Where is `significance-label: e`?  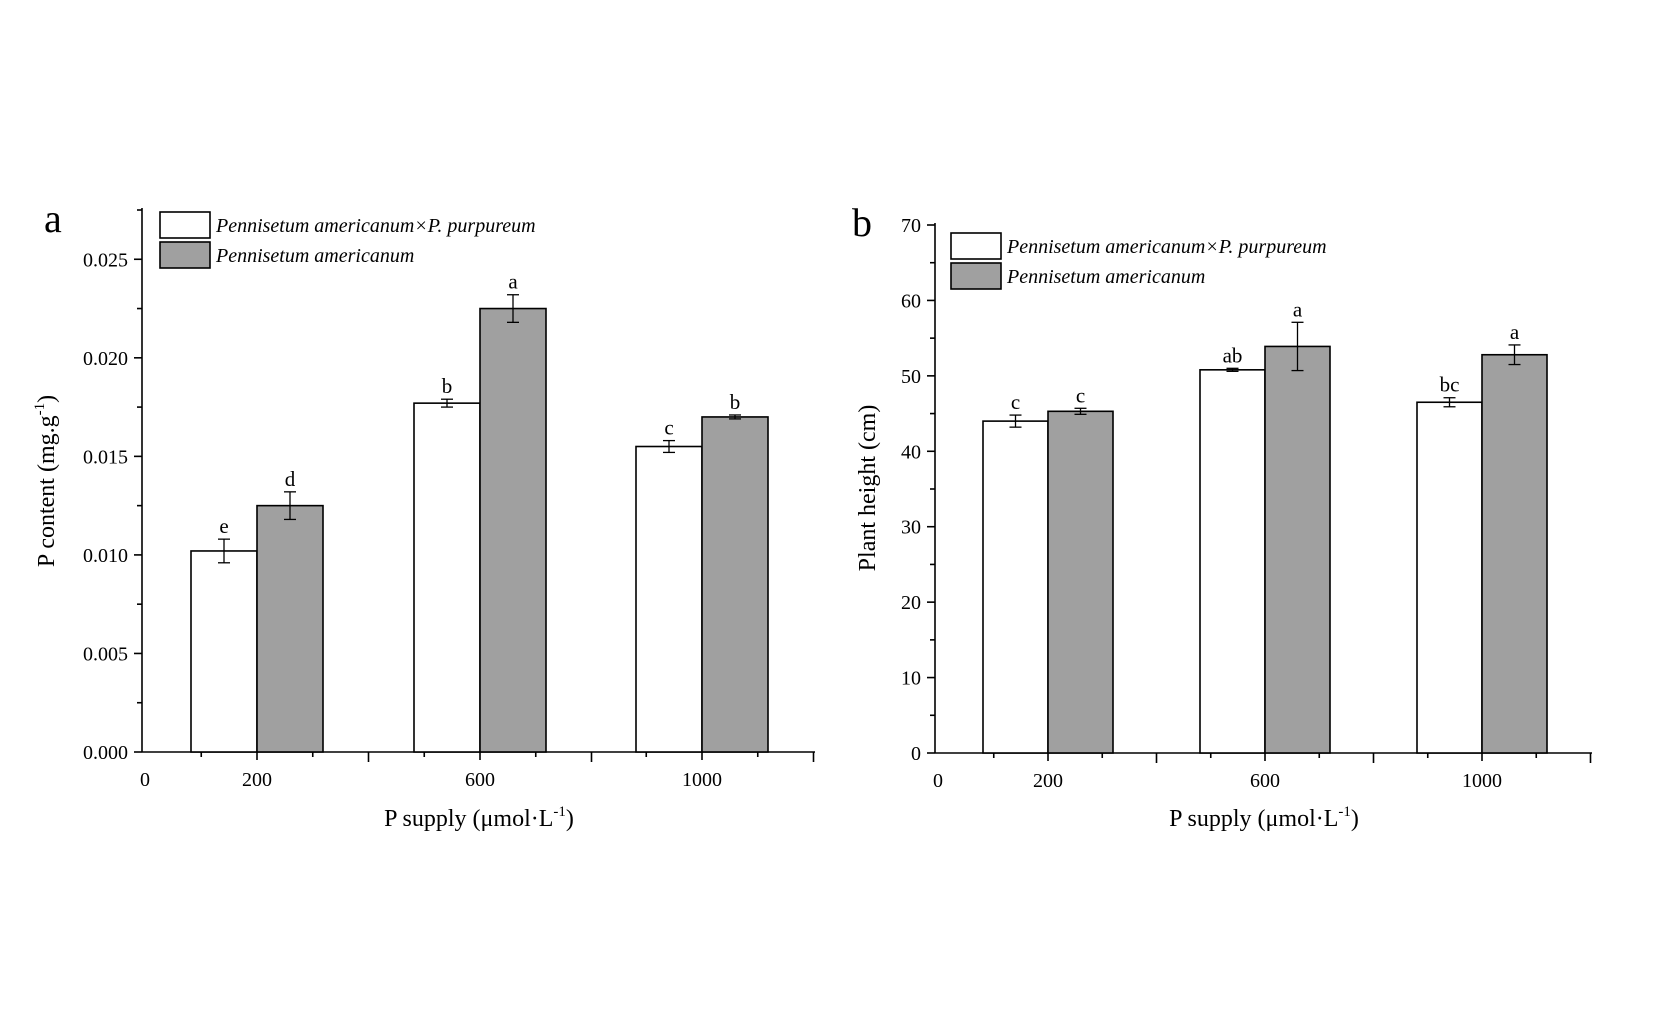
significance-label: e is located at coordinates (223, 526).